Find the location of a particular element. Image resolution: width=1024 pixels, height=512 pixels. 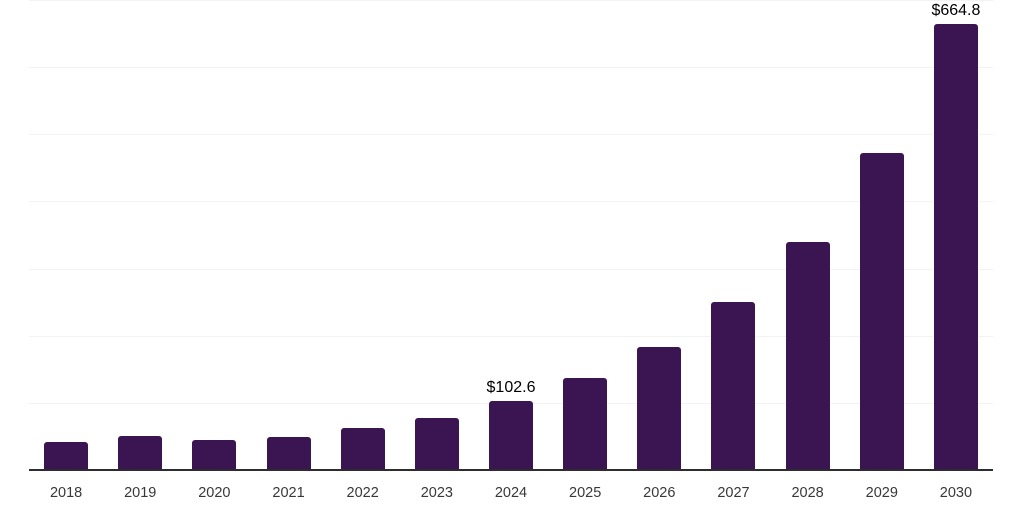

value-label-2030: $664.8 is located at coordinates (956, 10).